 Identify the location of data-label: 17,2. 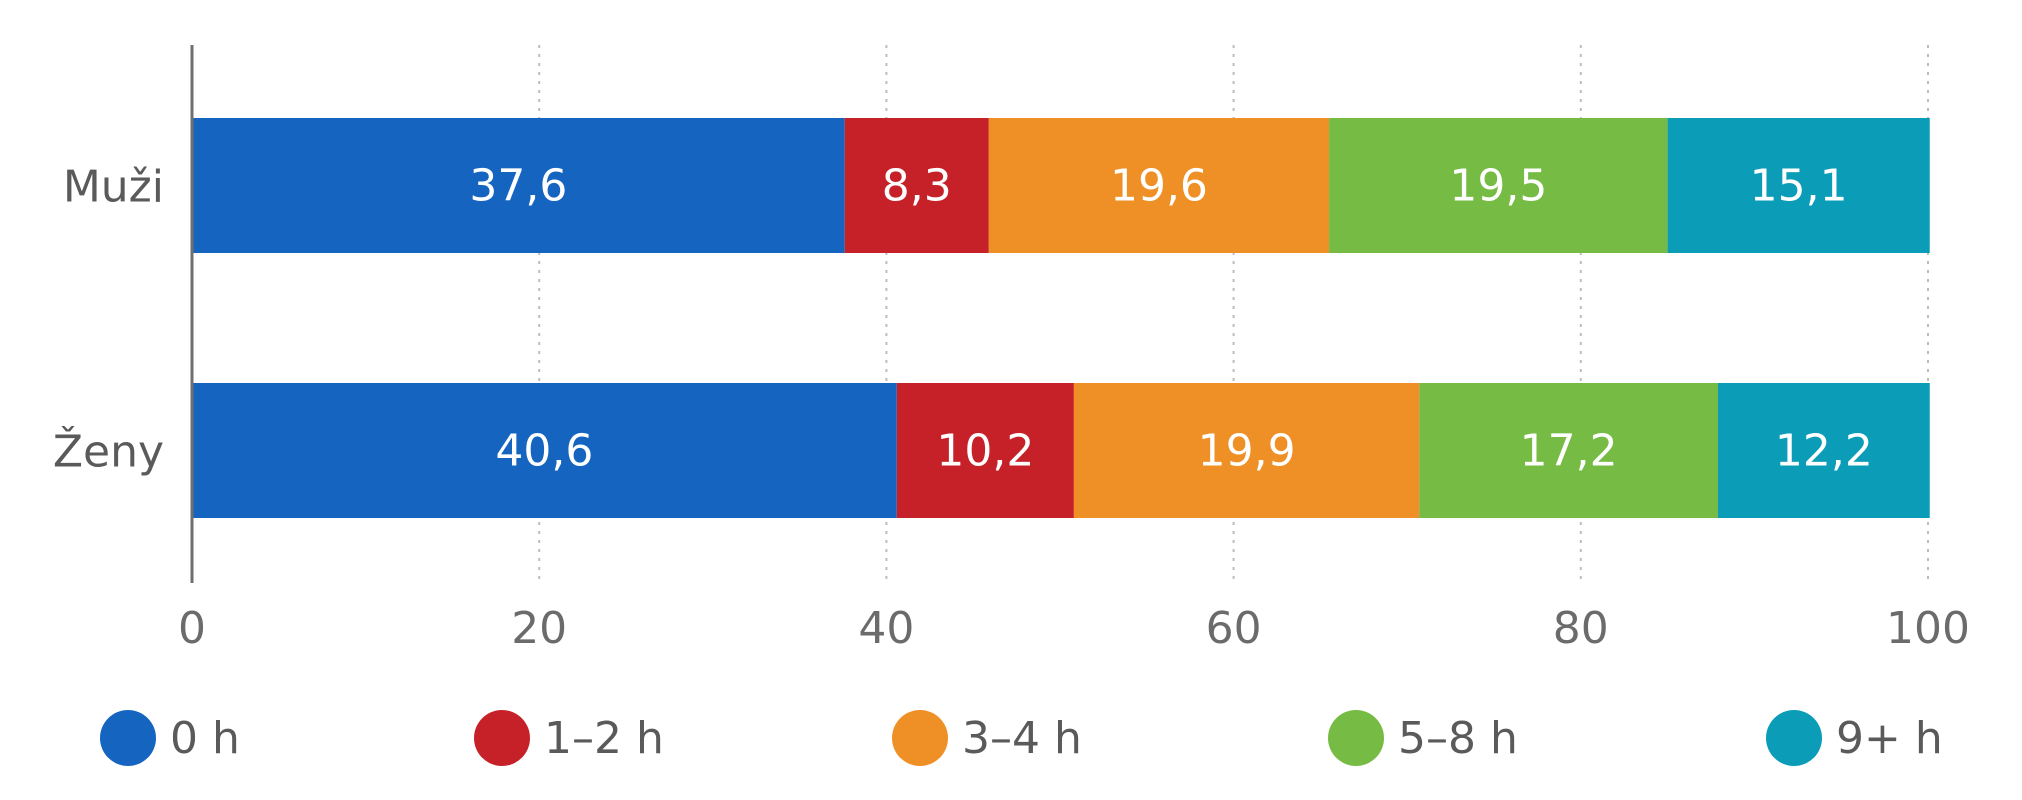
(1569, 451).